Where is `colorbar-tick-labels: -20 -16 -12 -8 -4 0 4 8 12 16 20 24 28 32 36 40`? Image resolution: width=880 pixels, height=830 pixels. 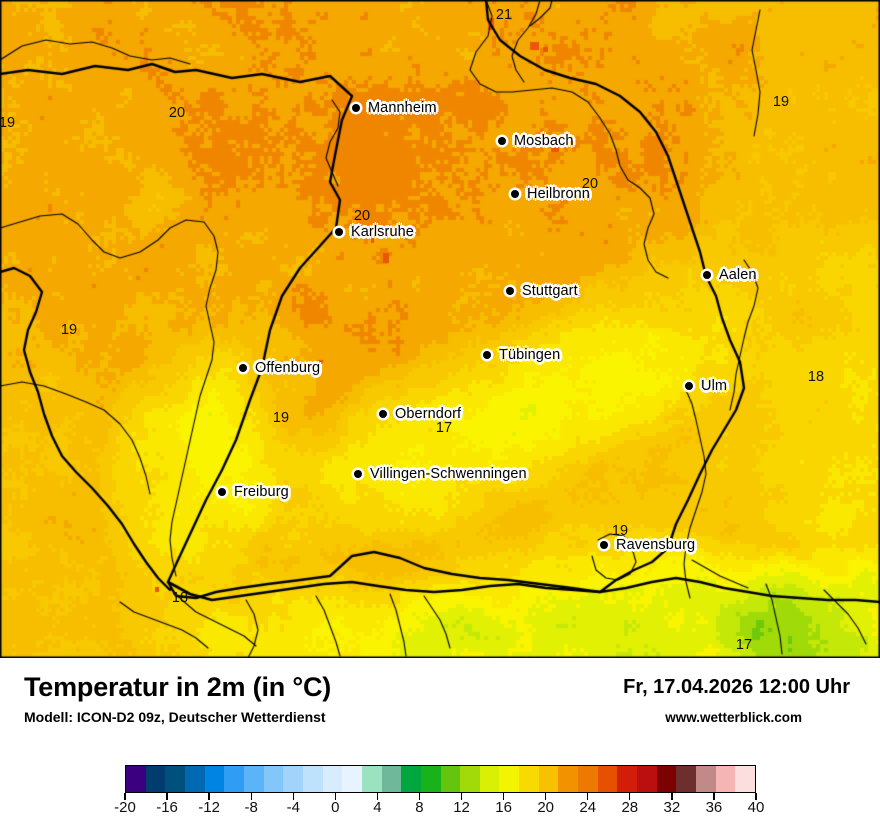 colorbar-tick-labels: -20 -16 -12 -8 -4 0 4 8 12 16 20 24 28 32 36 40 is located at coordinates (439, 810).